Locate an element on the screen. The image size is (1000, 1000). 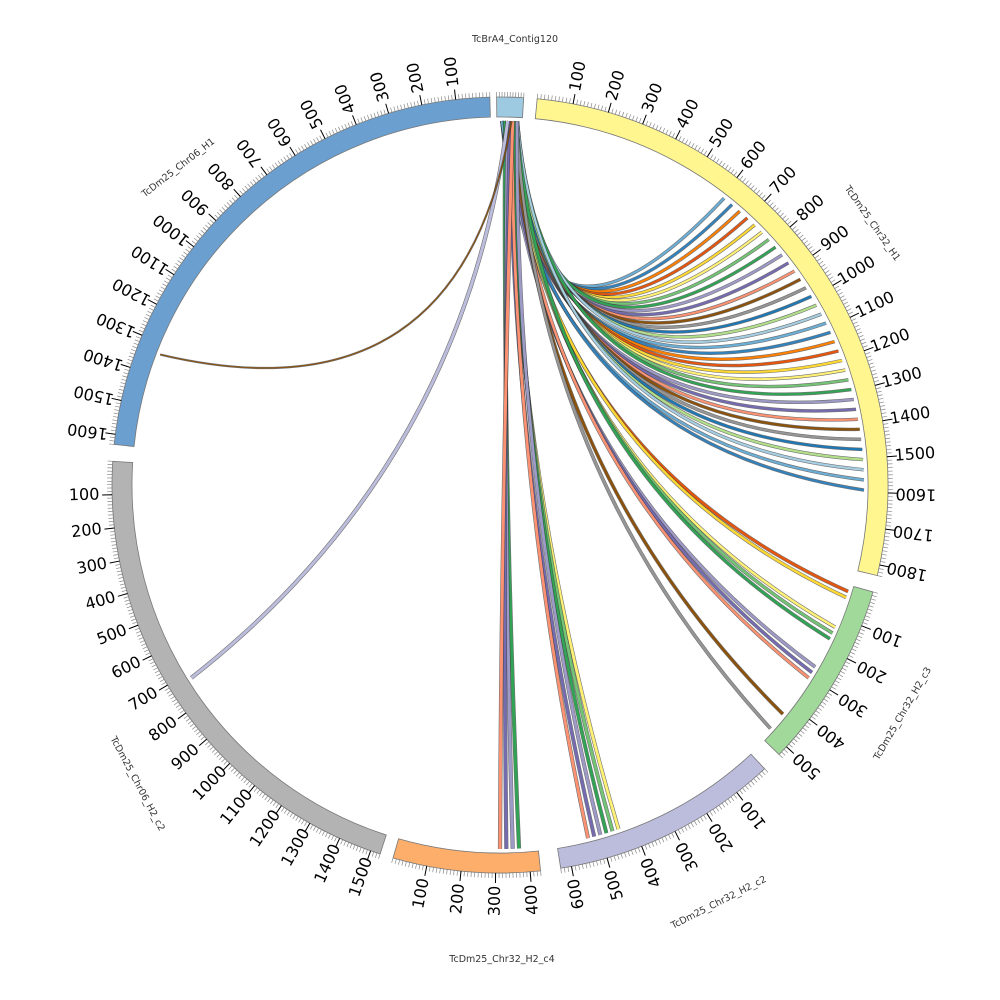
tick-label: 1400 is located at coordinates (327, 863).